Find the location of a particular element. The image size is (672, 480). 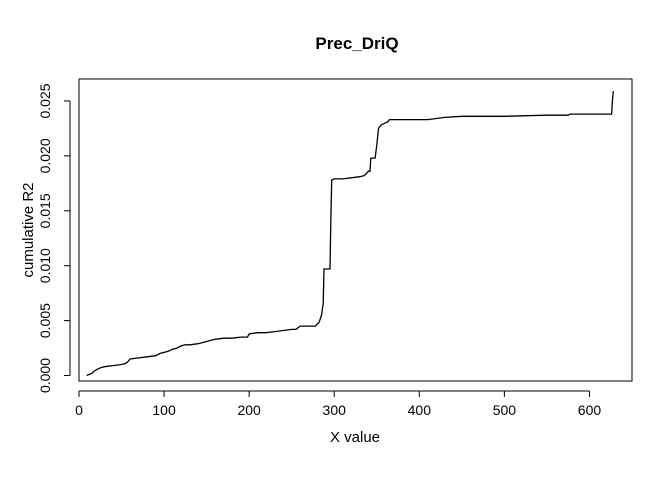

y-tick-label: 0.025 is located at coordinates (45, 100).